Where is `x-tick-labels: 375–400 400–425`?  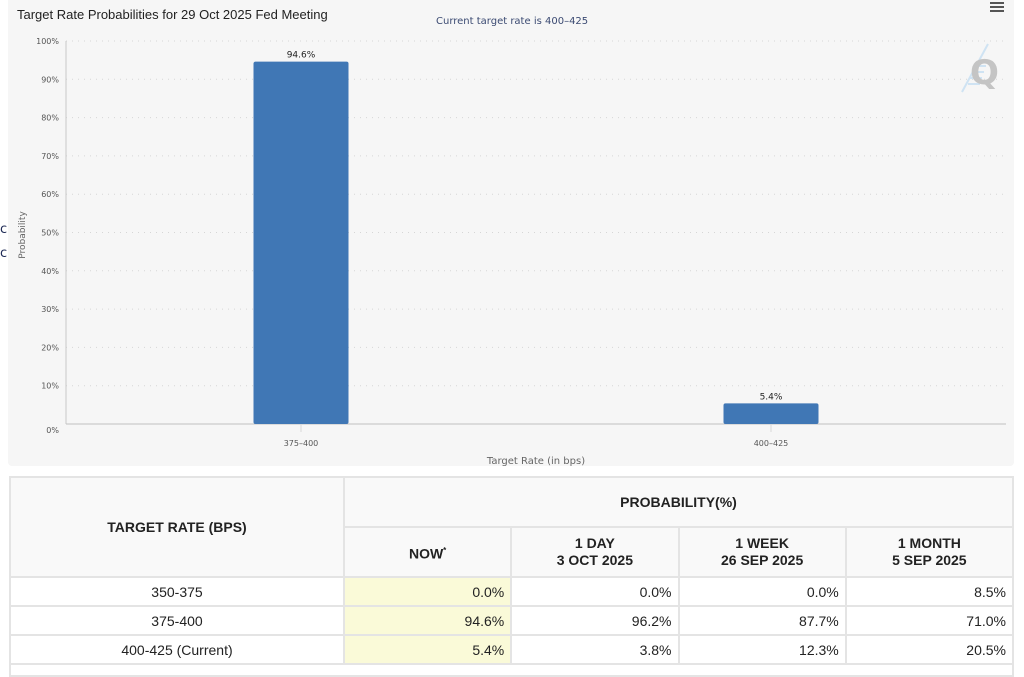 x-tick-labels: 375–400 400–425 is located at coordinates (536, 436).